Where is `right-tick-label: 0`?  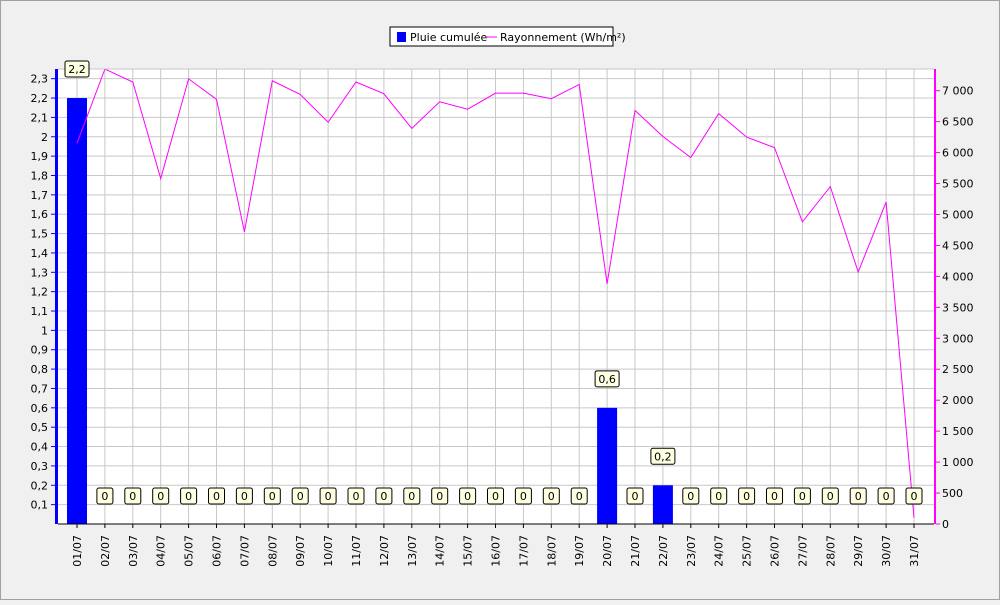 right-tick-label: 0 is located at coordinates (945, 524).